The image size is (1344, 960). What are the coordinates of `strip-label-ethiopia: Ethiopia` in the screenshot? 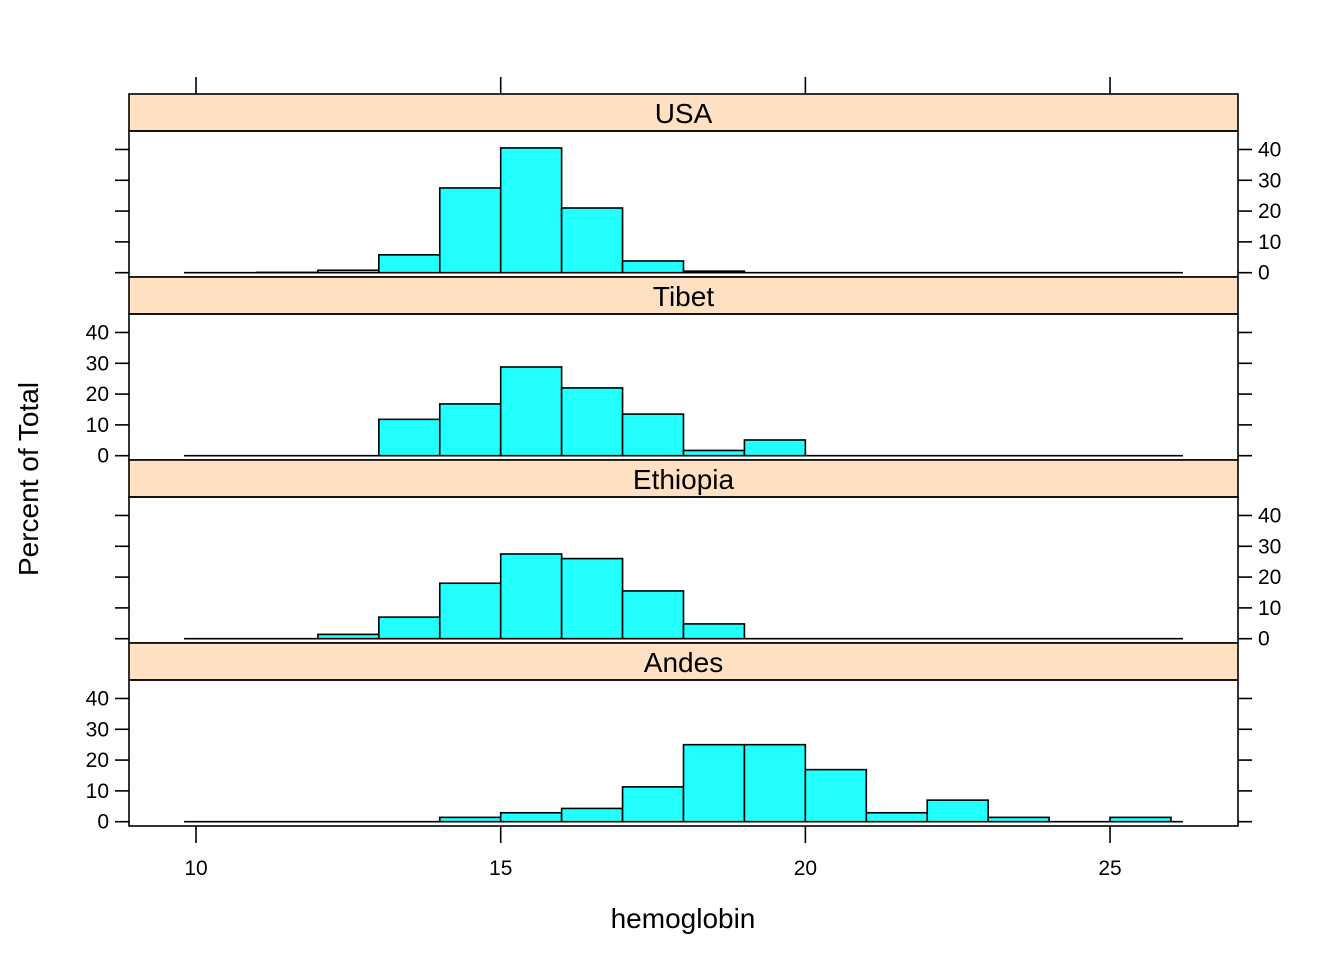 It's located at (684, 479).